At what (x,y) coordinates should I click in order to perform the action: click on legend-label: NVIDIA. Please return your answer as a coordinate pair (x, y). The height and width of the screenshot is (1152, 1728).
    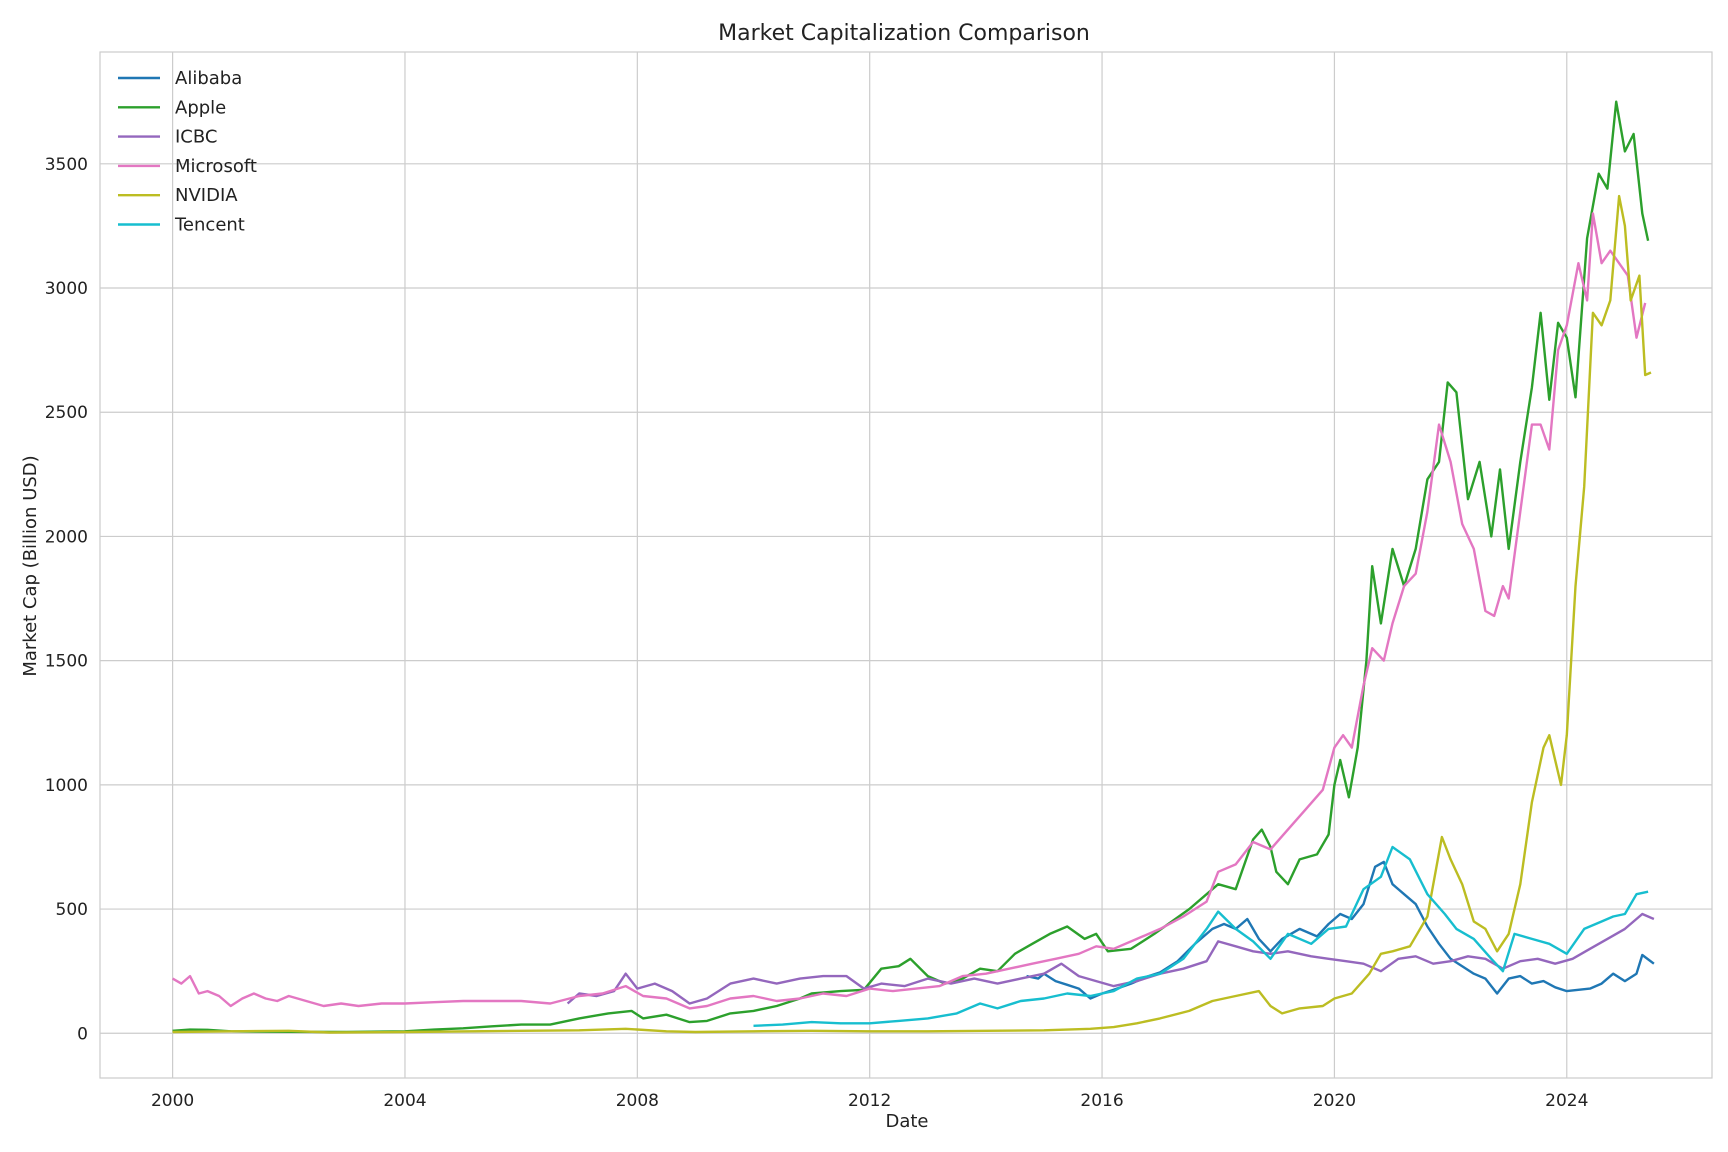
    Looking at the image, I should click on (206, 195).